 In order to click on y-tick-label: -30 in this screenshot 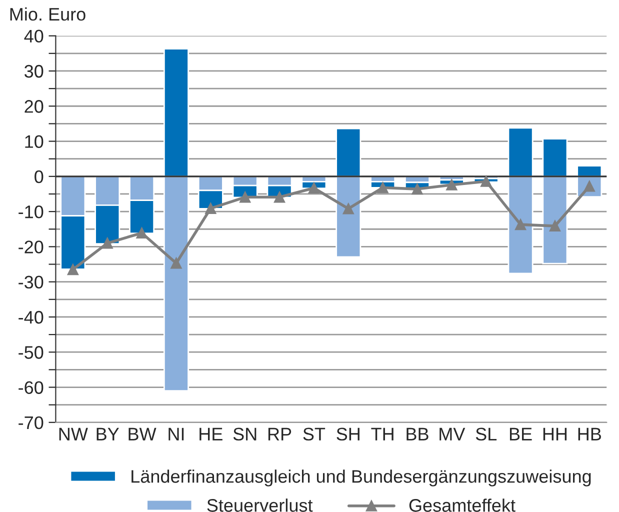, I will do `click(31, 282)`.